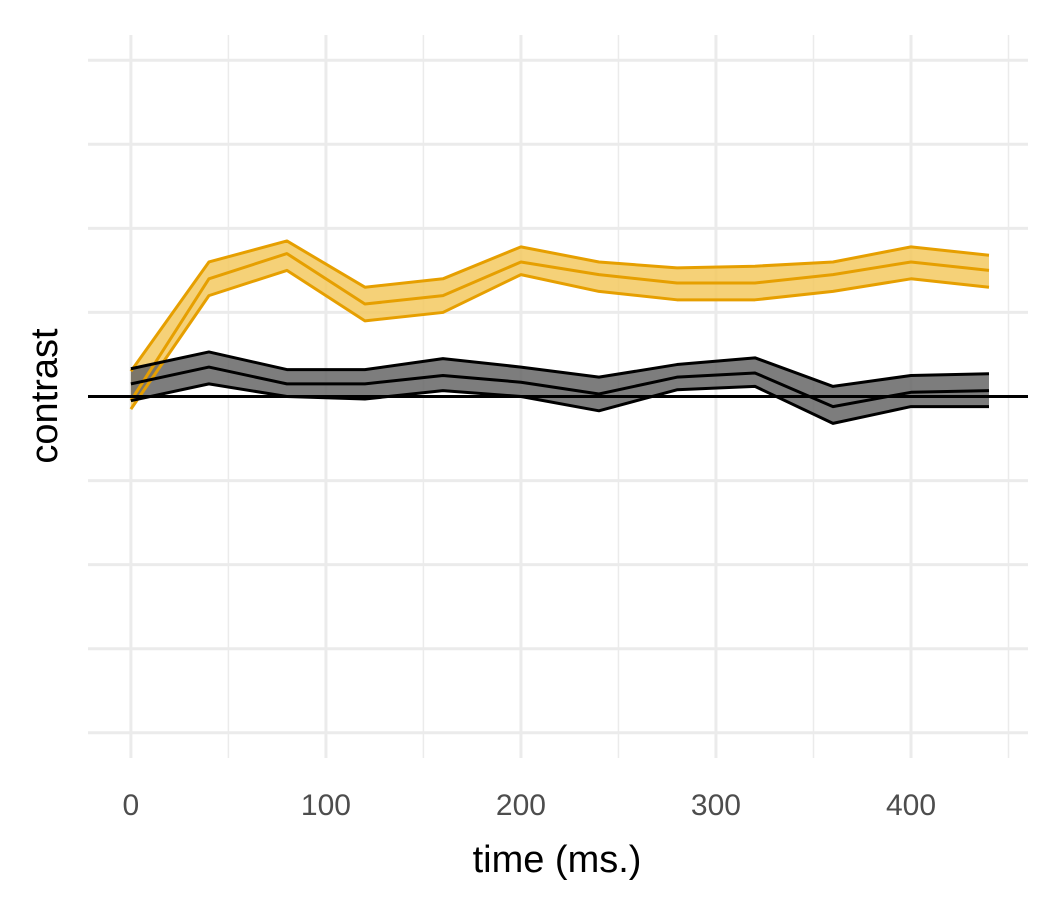 Image resolution: width=1050 pixels, height=900 pixels. Describe the element at coordinates (326, 805) in the screenshot. I see `x-tick-label: 100` at that location.